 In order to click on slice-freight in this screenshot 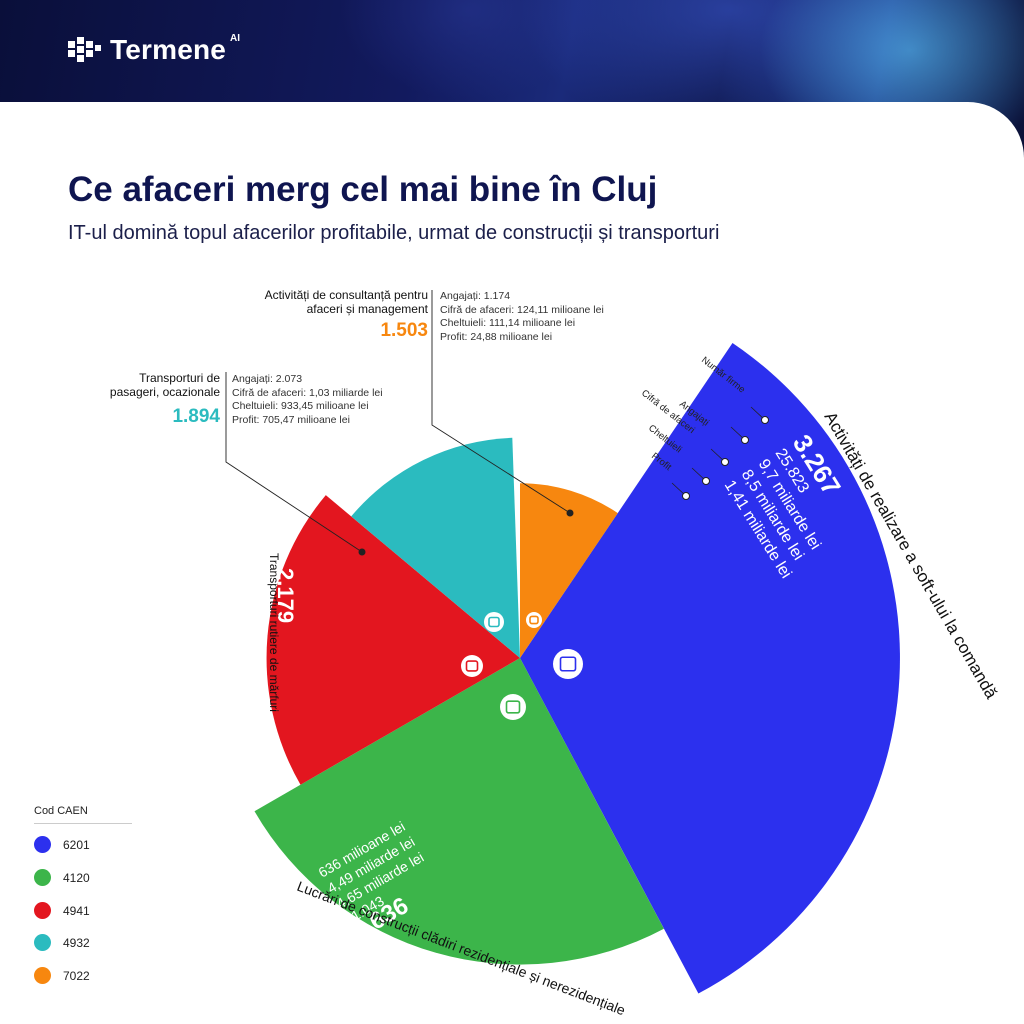, I will do `click(393, 640)`.